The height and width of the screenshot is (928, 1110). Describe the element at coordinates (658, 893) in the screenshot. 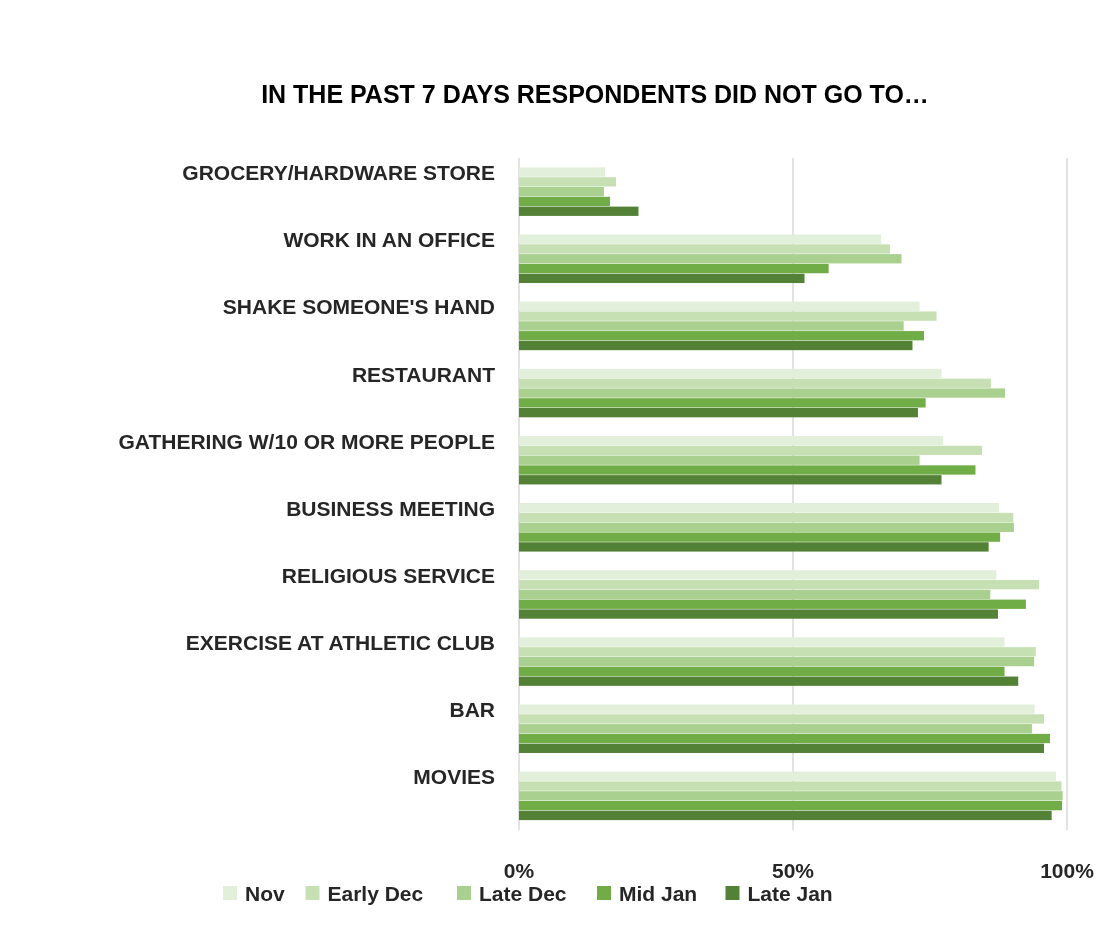

I see `legend-label: Mid Jan` at that location.